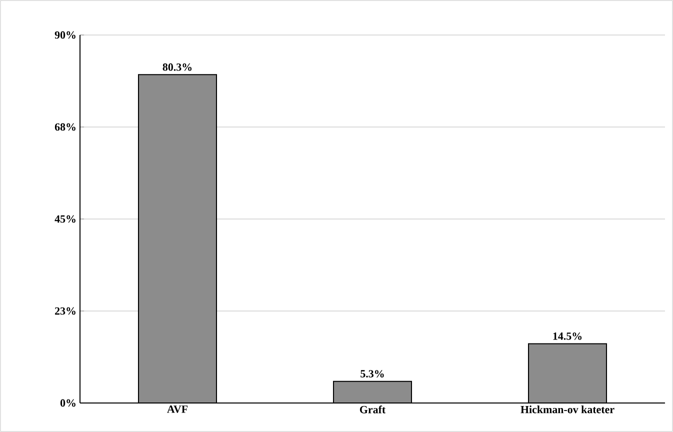 This screenshot has height=432, width=673. I want to click on data-label: 80.3%, so click(177, 67).